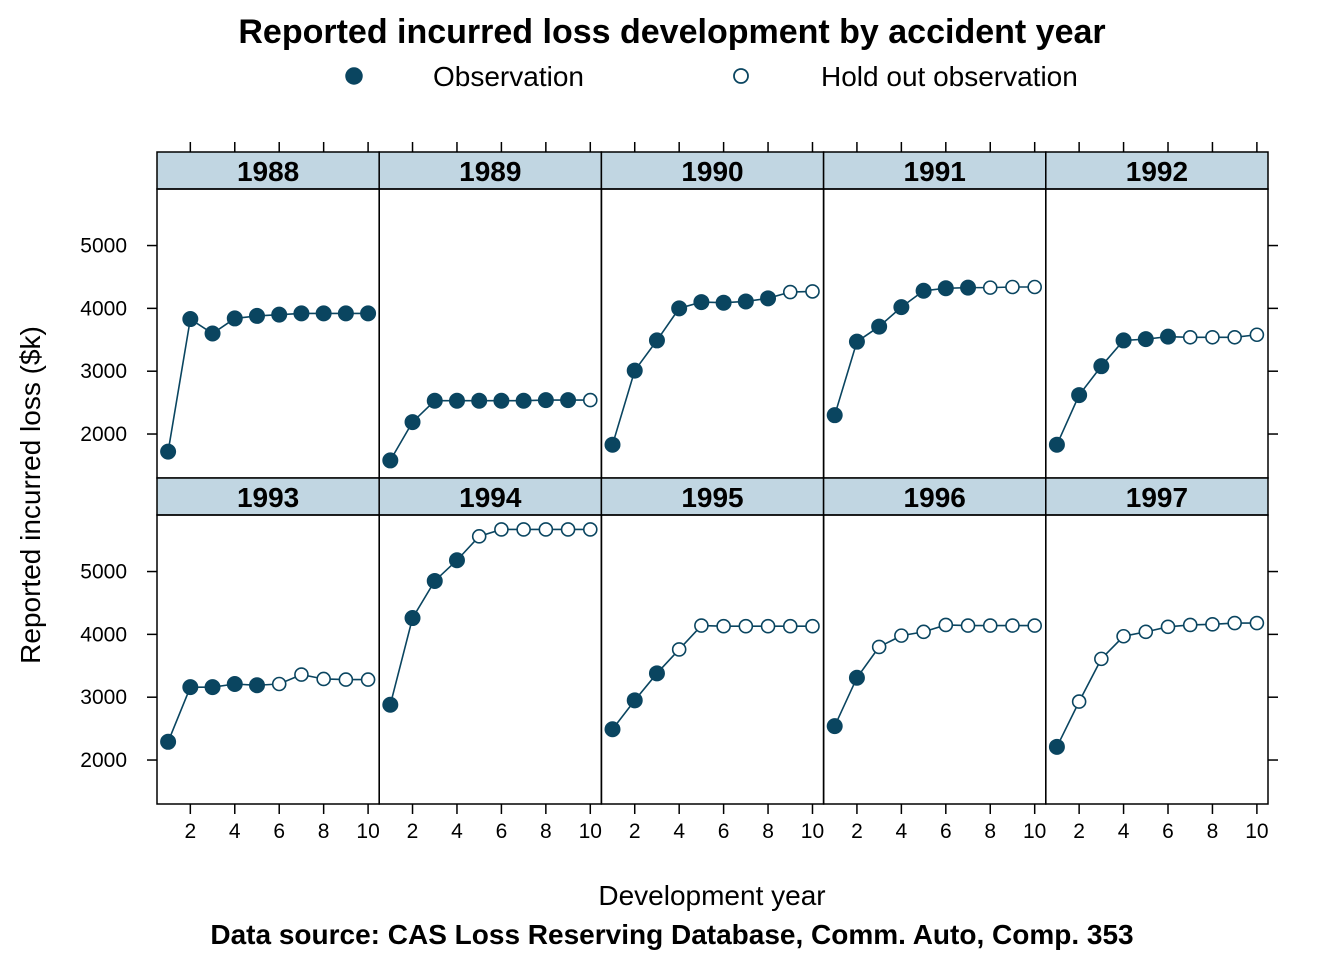 Image resolution: width=1344 pixels, height=960 pixels. I want to click on strip-1994, so click(490, 496).